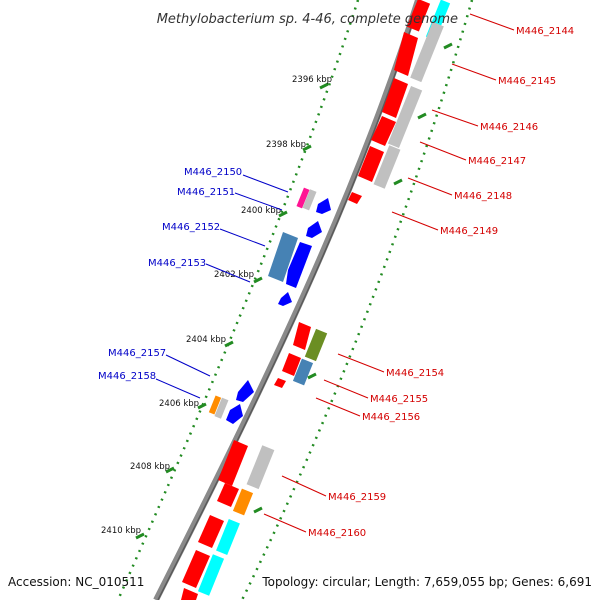 This screenshot has height=600, width=600. Describe the element at coordinates (243, 502) in the screenshot. I see `gene-arrow-orange` at that location.